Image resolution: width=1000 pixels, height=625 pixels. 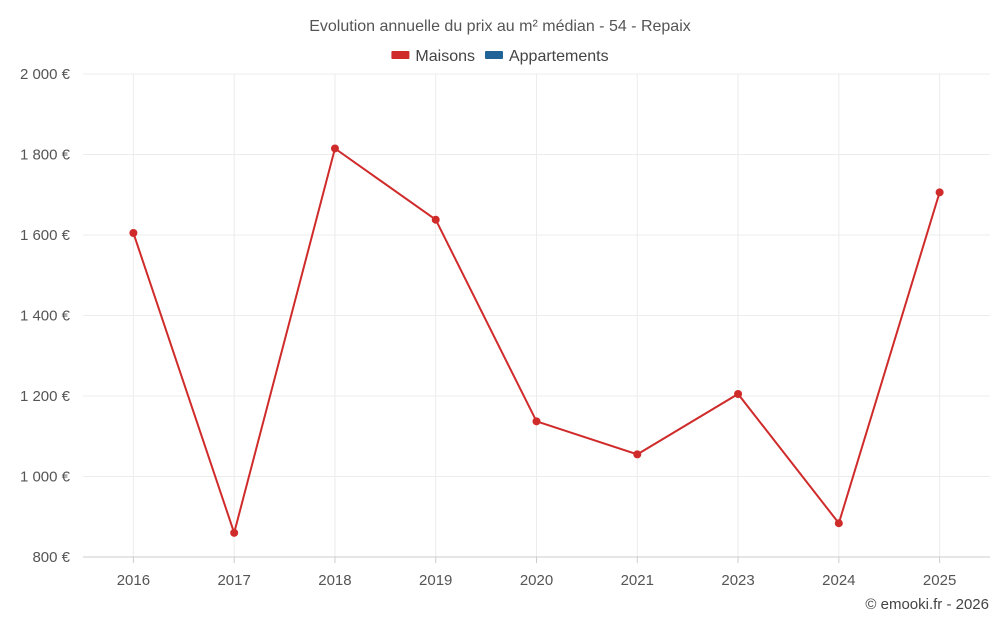 What do you see at coordinates (233, 580) in the screenshot?
I see `x-tick-label: 2017` at bounding box center [233, 580].